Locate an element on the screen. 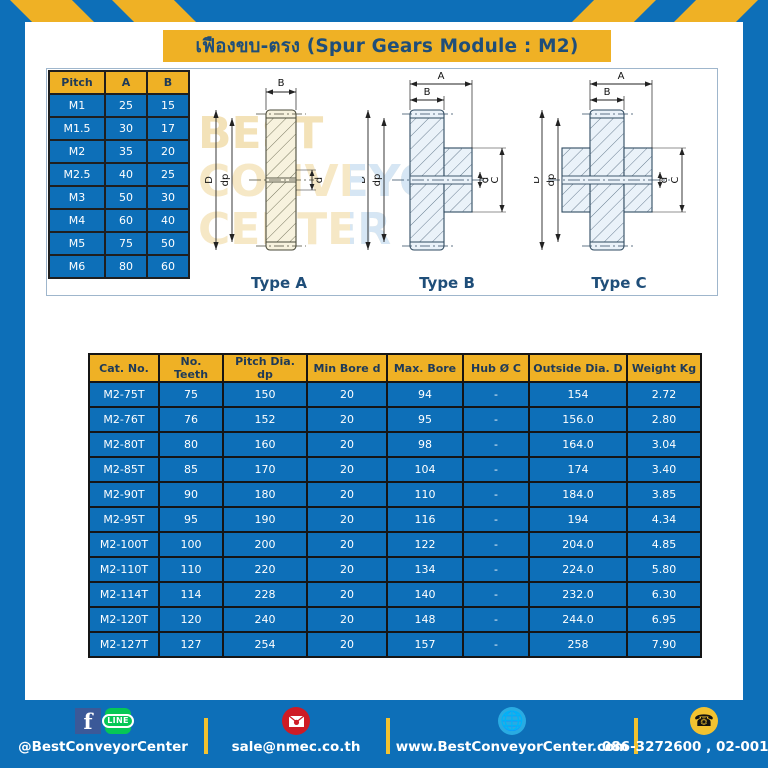 This screenshot has width=768, height=768. spec-cell: 148 is located at coordinates (425, 619).